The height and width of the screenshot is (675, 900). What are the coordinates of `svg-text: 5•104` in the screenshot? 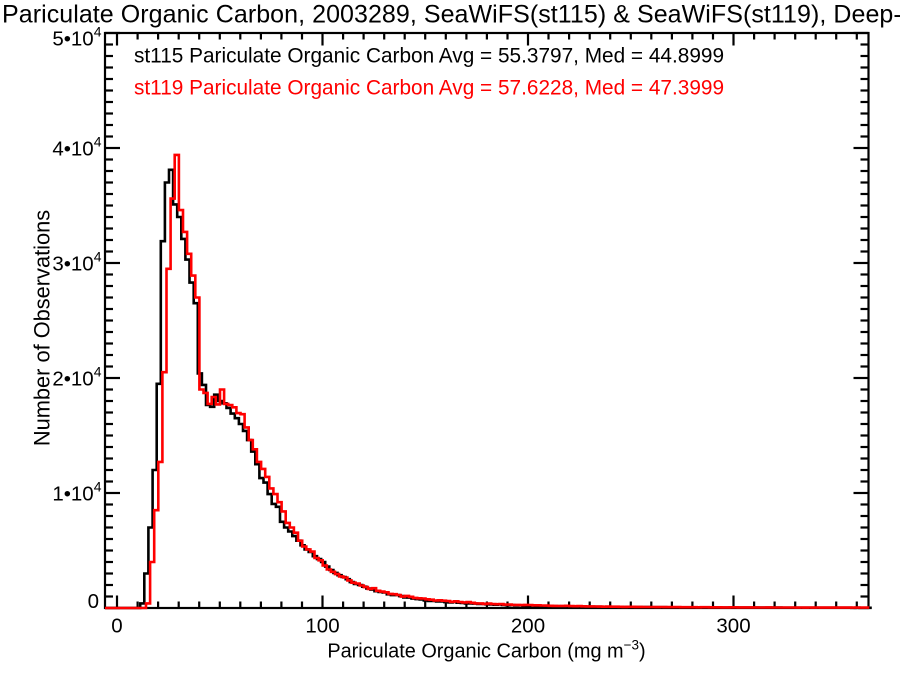 It's located at (76, 36).